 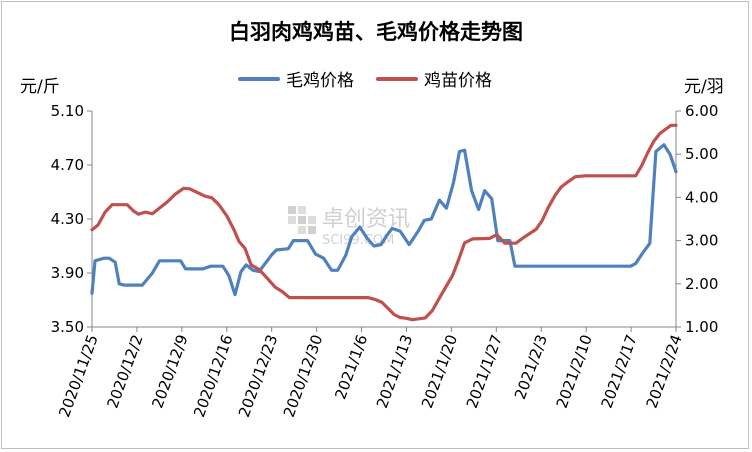 What do you see at coordinates (67, 327) in the screenshot?
I see `left-tick-label: 3.50` at bounding box center [67, 327].